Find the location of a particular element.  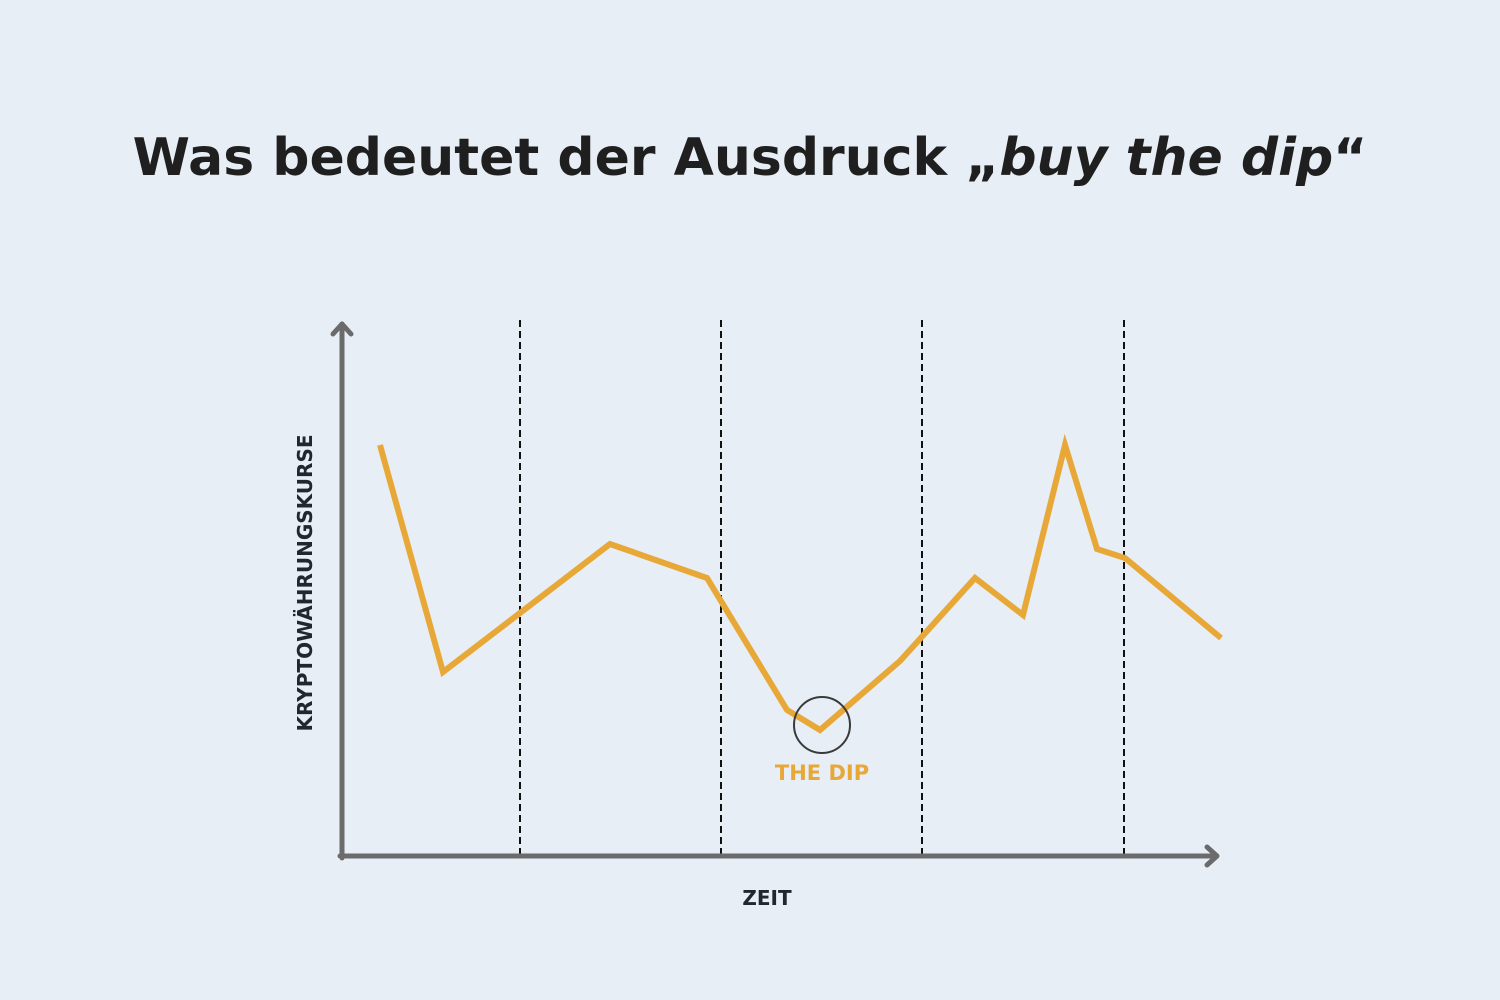

x-axis-arrow-icon is located at coordinates (1212, 856).